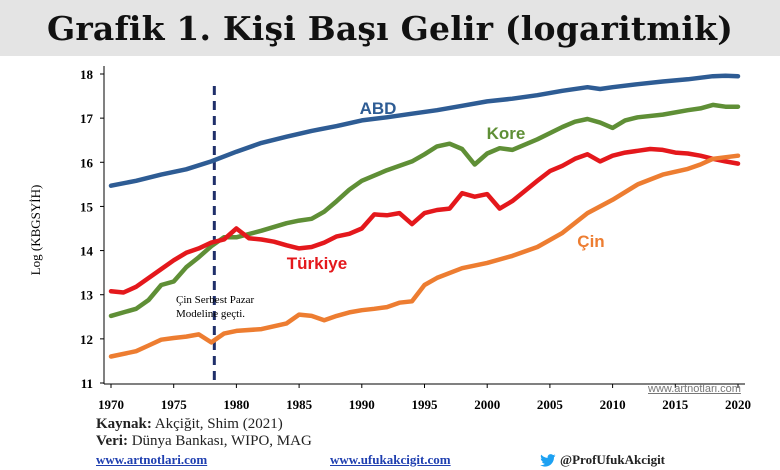  I want to click on y-tick-label: 14, so click(87, 251).